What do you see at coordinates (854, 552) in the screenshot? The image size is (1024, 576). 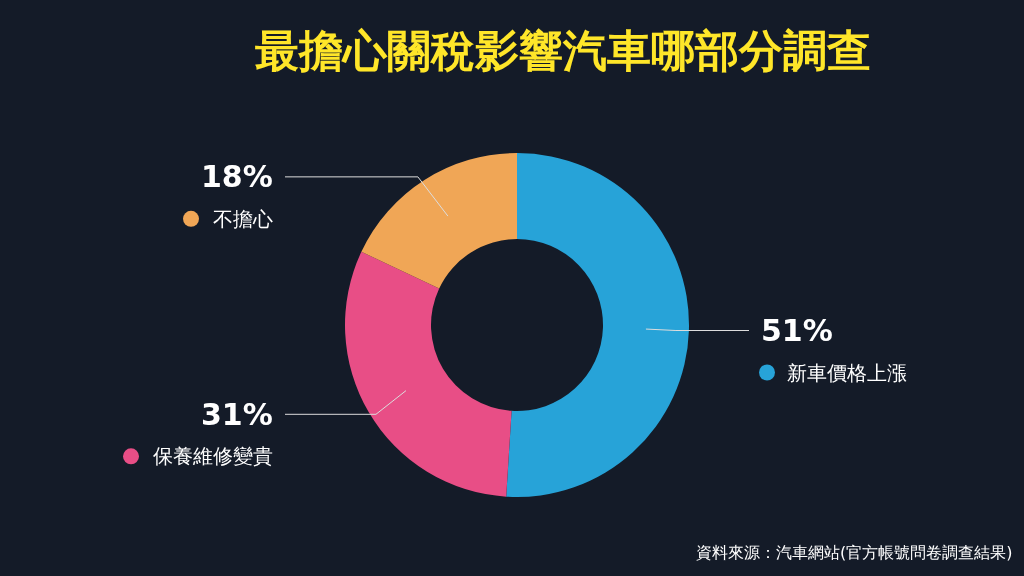 I see `source-note: 資料來源：汽車網站(官方帳號問卷調查結果)` at bounding box center [854, 552].